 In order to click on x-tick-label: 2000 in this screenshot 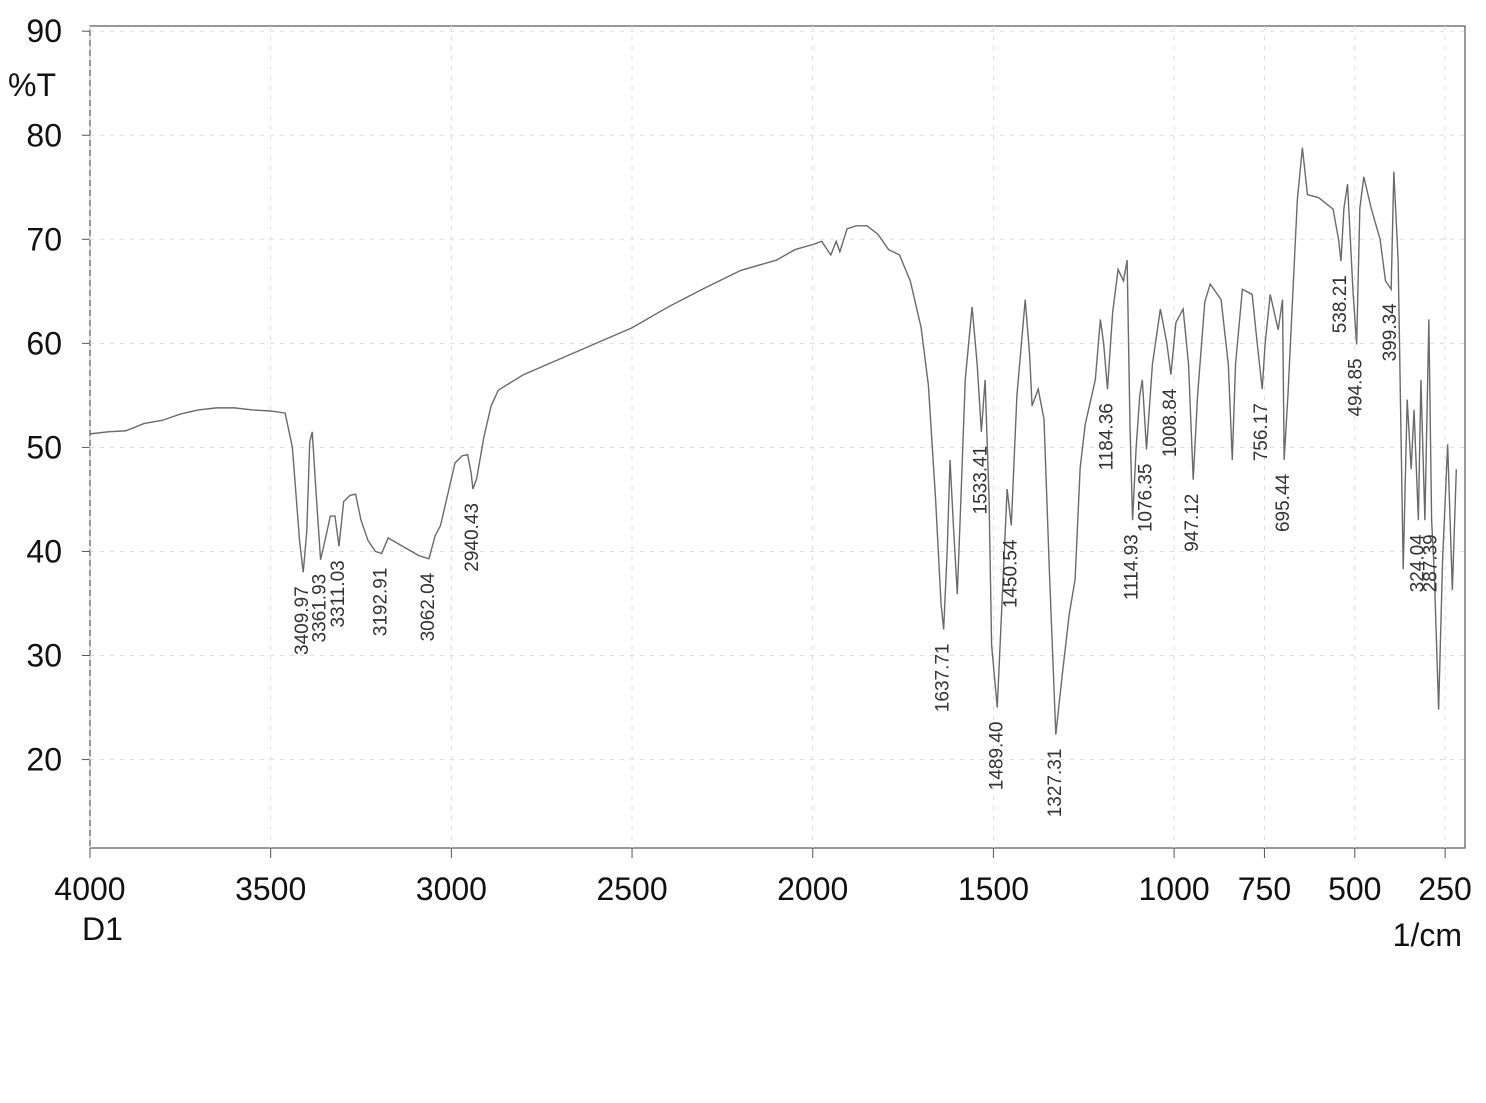, I will do `click(812, 889)`.